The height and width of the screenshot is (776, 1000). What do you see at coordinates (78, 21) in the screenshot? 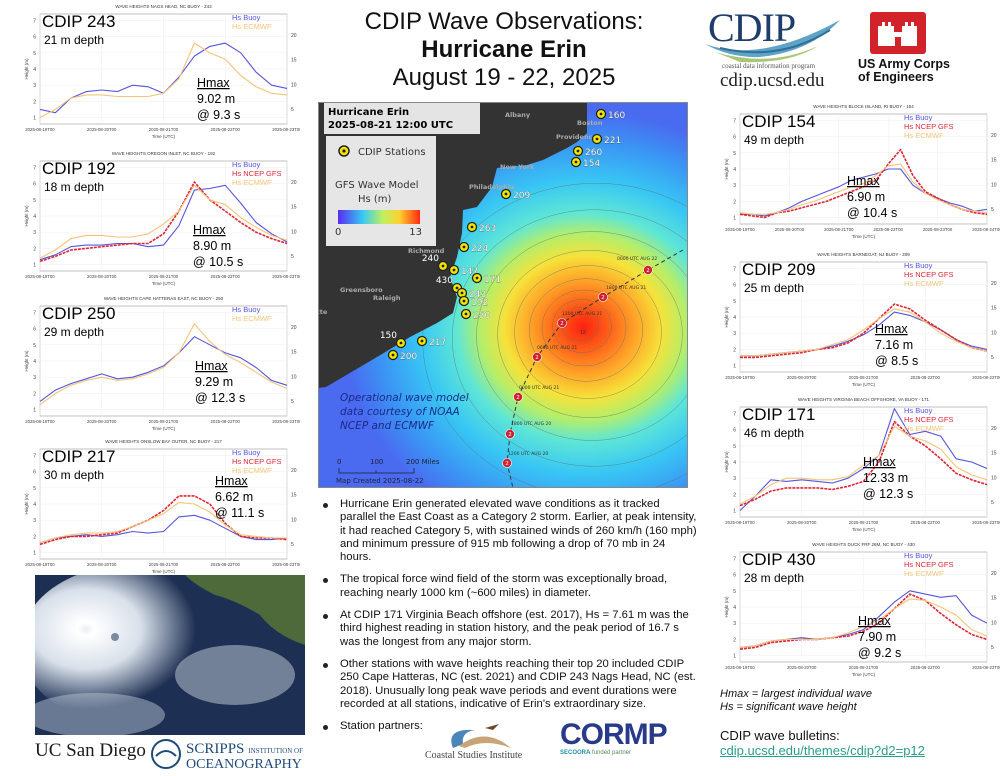
I see `station-label: CDIP 243` at bounding box center [78, 21].